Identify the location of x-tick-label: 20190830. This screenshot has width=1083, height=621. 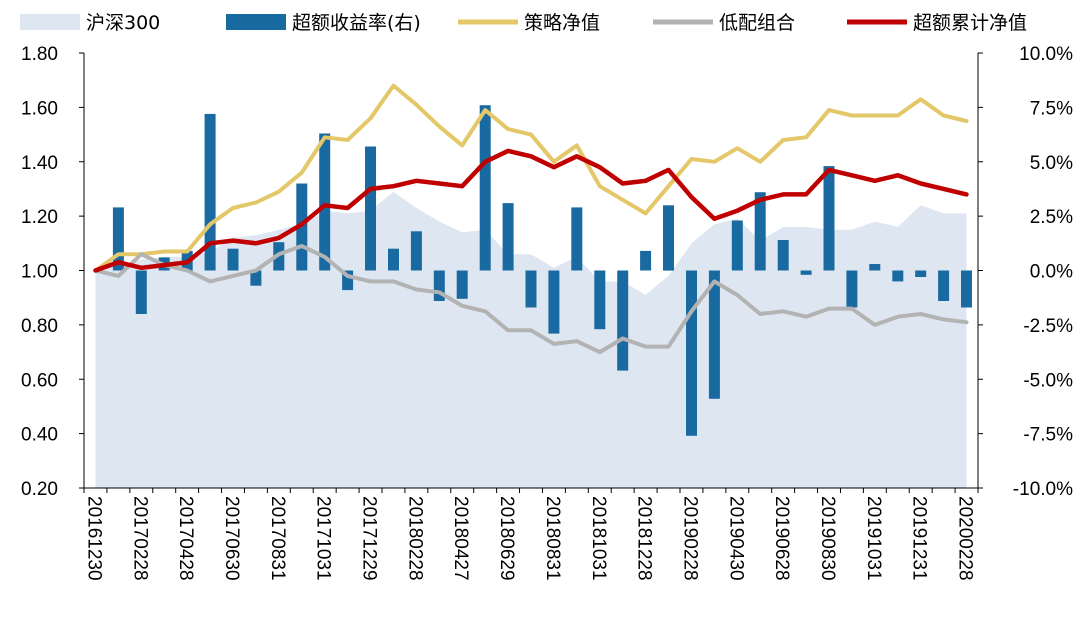
(827, 538).